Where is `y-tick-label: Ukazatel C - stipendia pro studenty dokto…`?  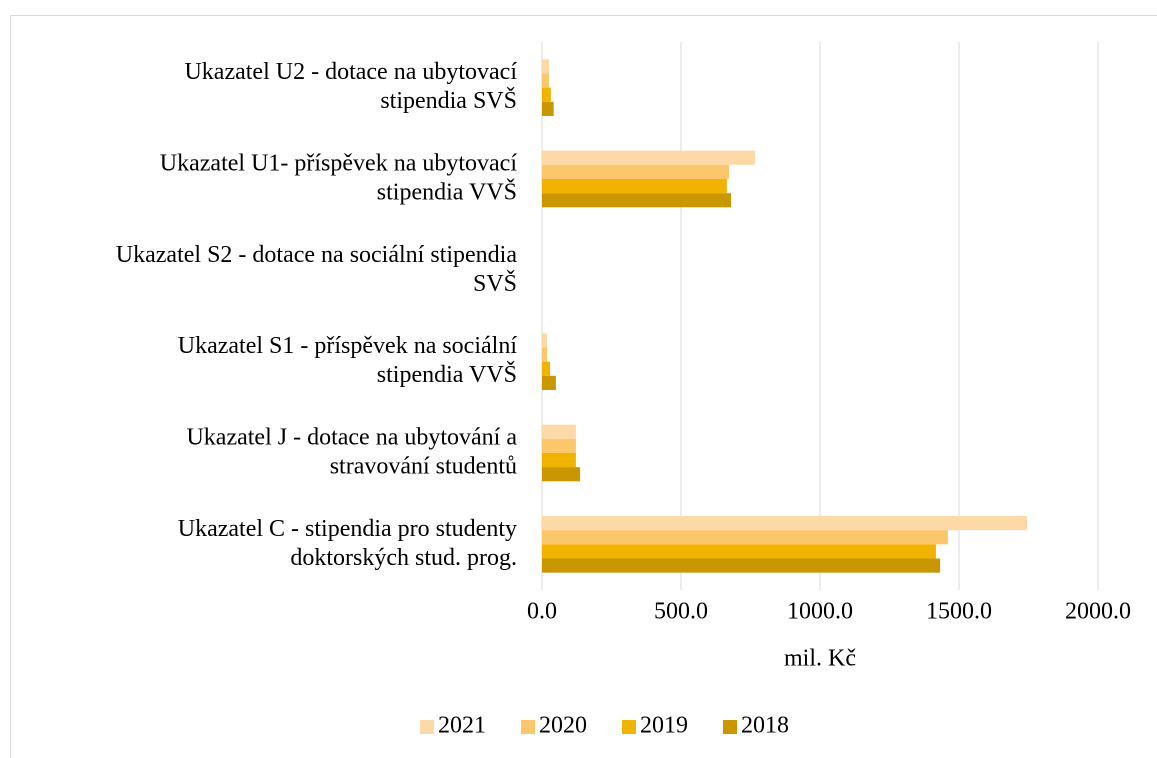
y-tick-label: Ukazatel C - stipendia pro studenty dokto… is located at coordinates (347, 542).